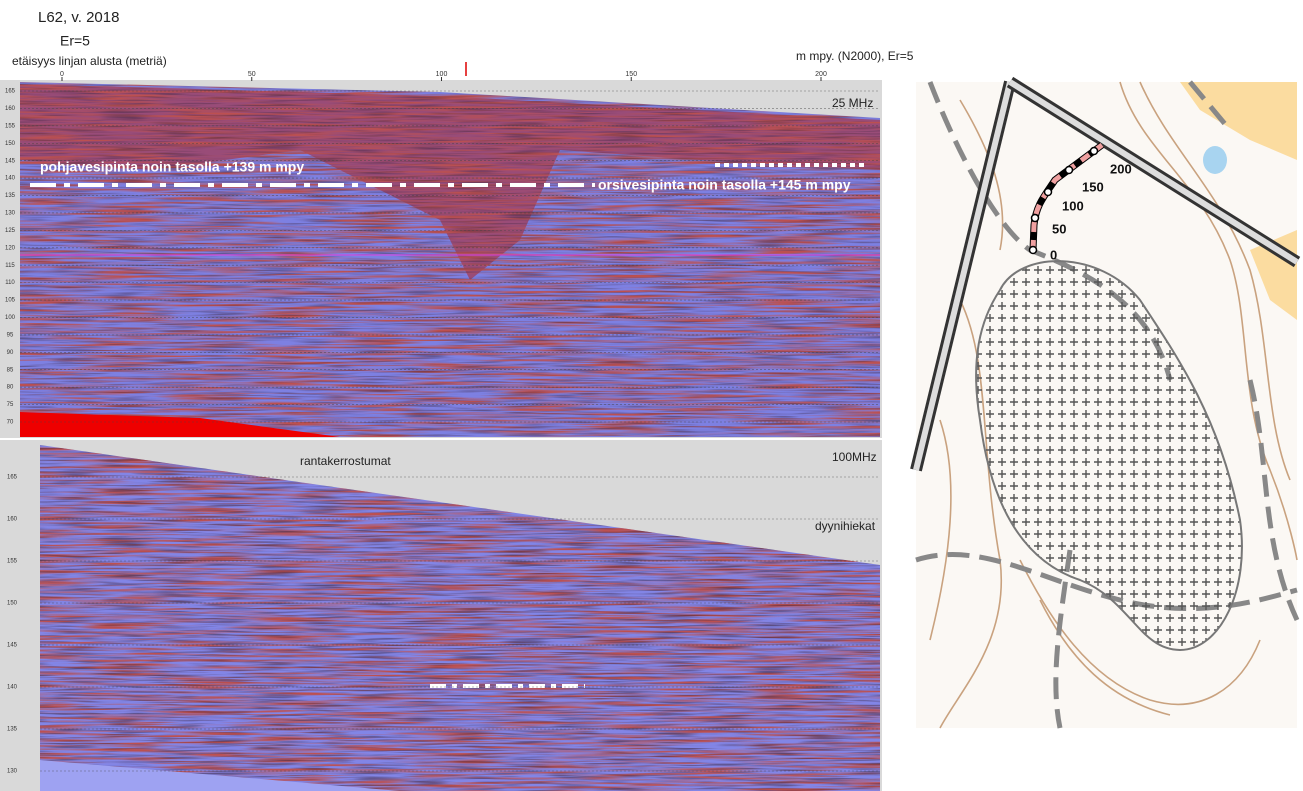 The width and height of the screenshot is (1303, 791). I want to click on frequency-label: 25 MHz, so click(852, 103).